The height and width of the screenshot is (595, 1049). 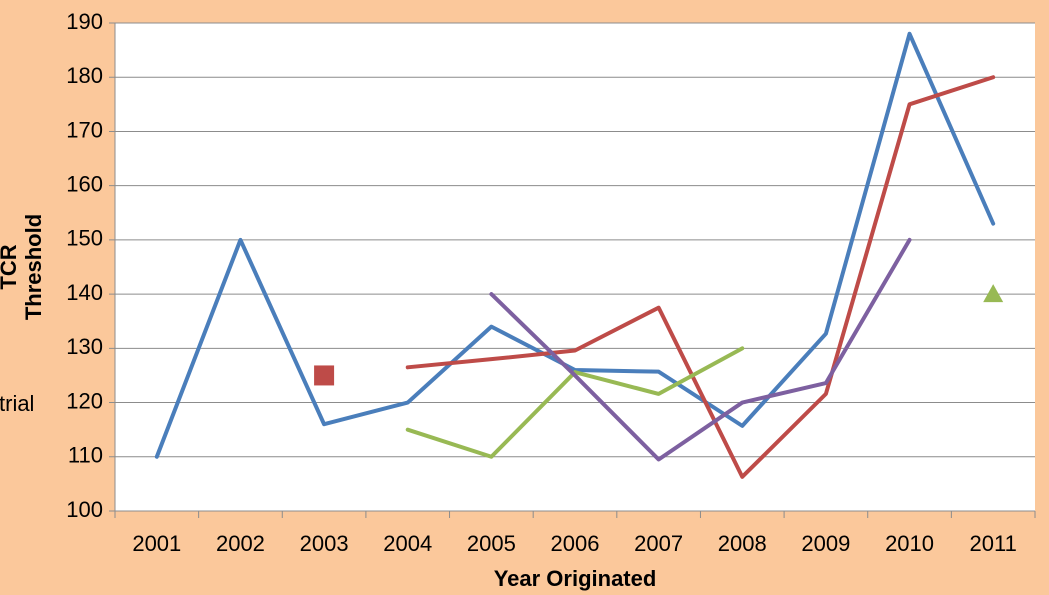 I want to click on y-axis-title: Threshold, so click(x=33, y=267).